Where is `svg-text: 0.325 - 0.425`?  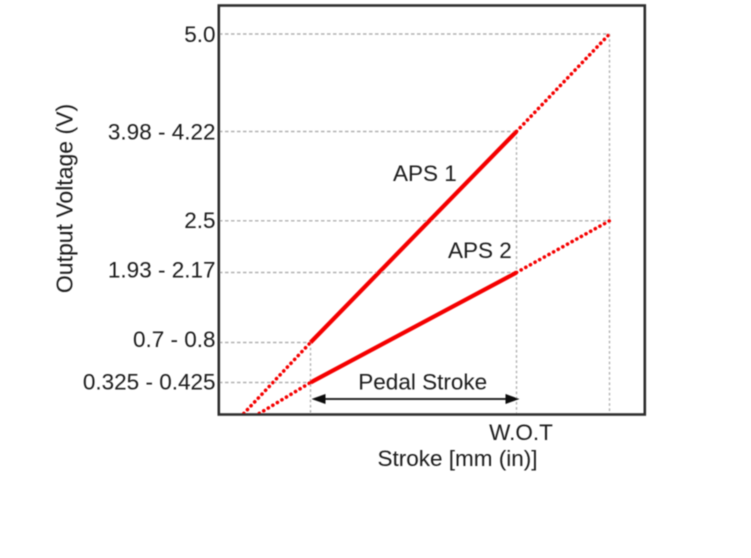 svg-text: 0.325 - 0.425 is located at coordinates (149, 382).